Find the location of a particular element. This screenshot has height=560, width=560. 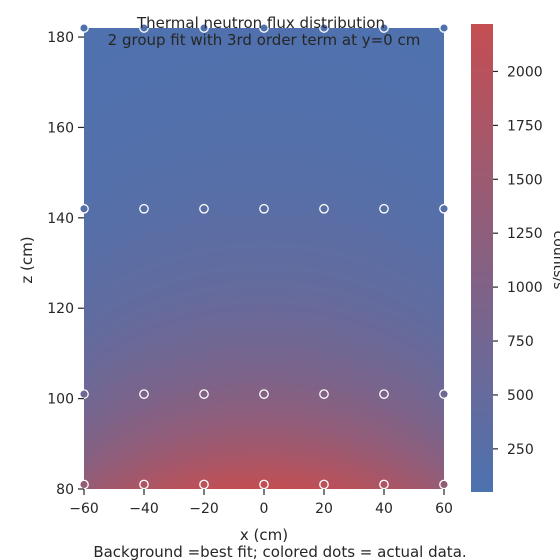

y-tick-label: 120 is located at coordinates (60, 309).